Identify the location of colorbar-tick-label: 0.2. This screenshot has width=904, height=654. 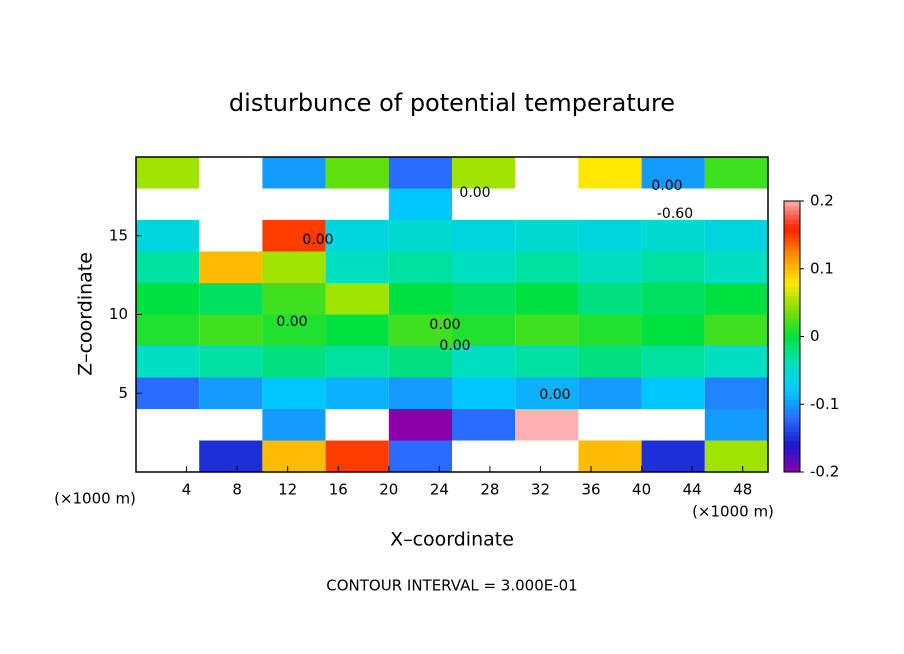
(822, 201).